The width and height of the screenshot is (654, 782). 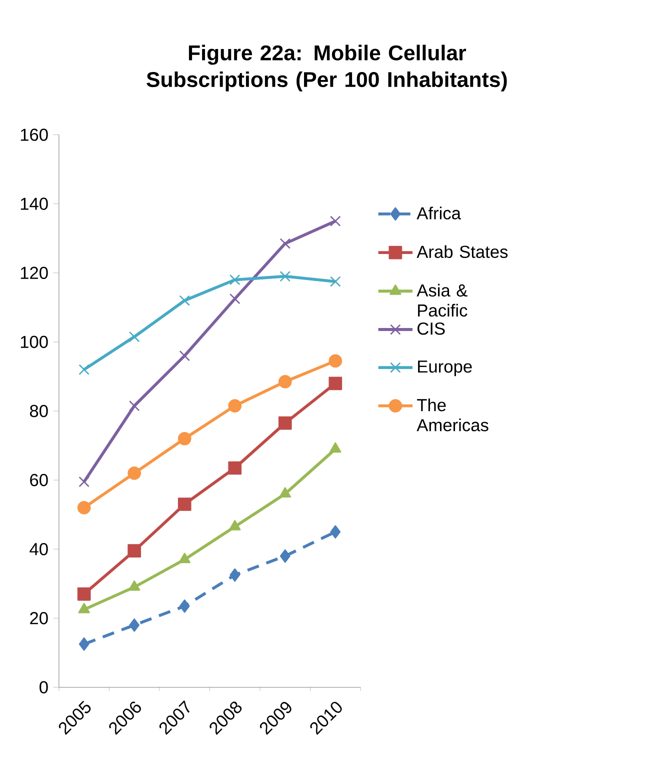 What do you see at coordinates (44, 687) in the screenshot?
I see `y-tick-label: 0` at bounding box center [44, 687].